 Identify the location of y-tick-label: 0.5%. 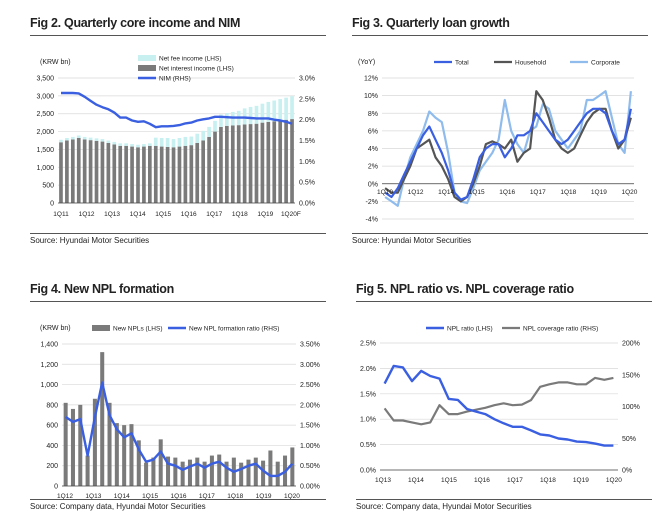
(368, 445).